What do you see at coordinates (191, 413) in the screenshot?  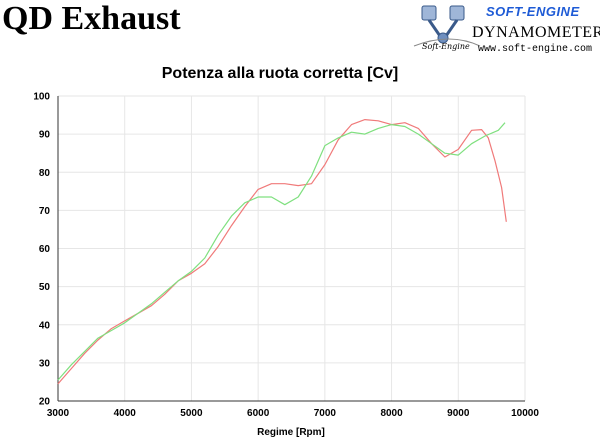 I see `x-tick-label: 5000` at bounding box center [191, 413].